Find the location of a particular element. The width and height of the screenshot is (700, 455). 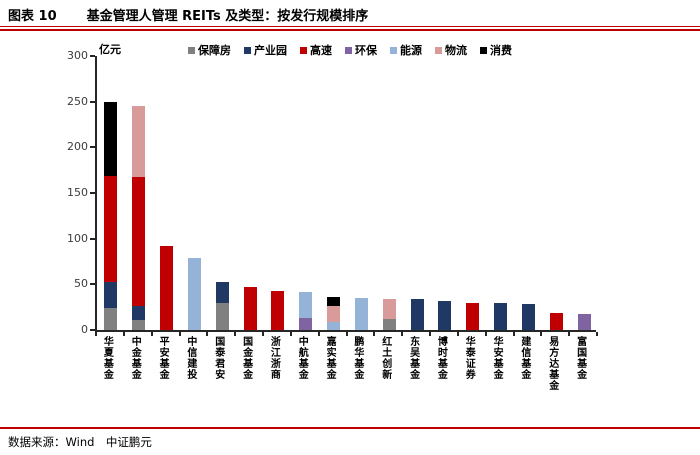

y-tick-label: 250 is located at coordinates (77, 101).